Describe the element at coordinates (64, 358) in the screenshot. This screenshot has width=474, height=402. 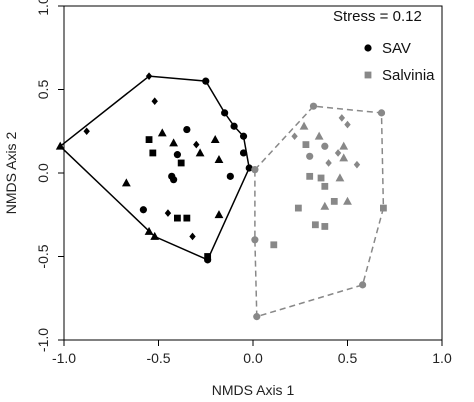
I see `x-tick-label: -1.0` at that location.